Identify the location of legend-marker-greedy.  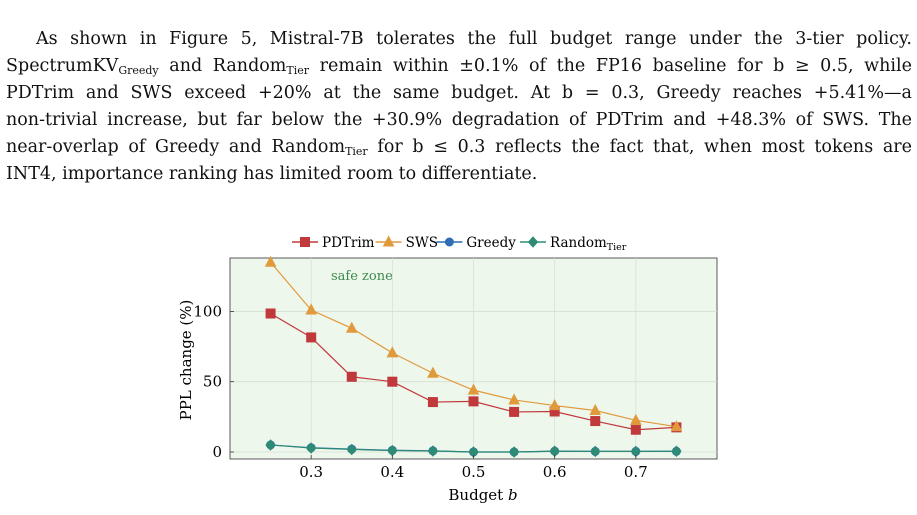
(449, 242).